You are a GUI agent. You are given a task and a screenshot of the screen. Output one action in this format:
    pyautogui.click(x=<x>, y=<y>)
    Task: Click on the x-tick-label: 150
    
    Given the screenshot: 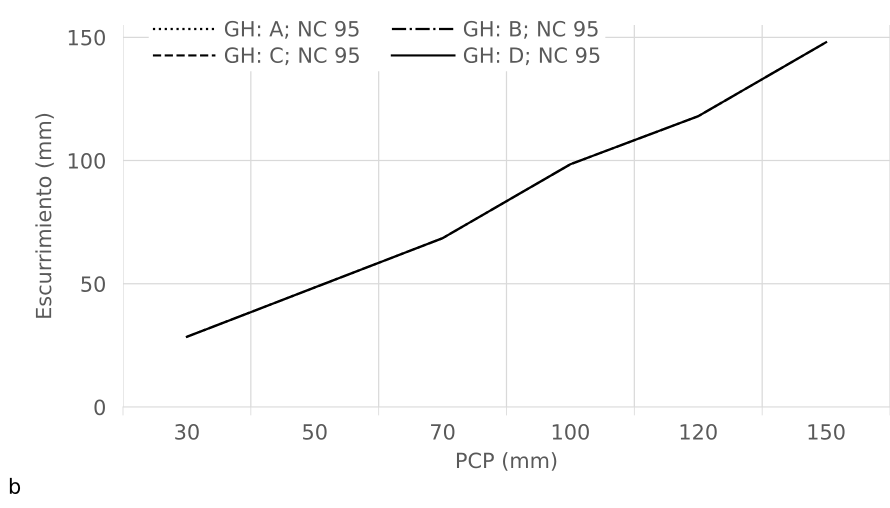 What is the action you would take?
    pyautogui.click(x=826, y=432)
    